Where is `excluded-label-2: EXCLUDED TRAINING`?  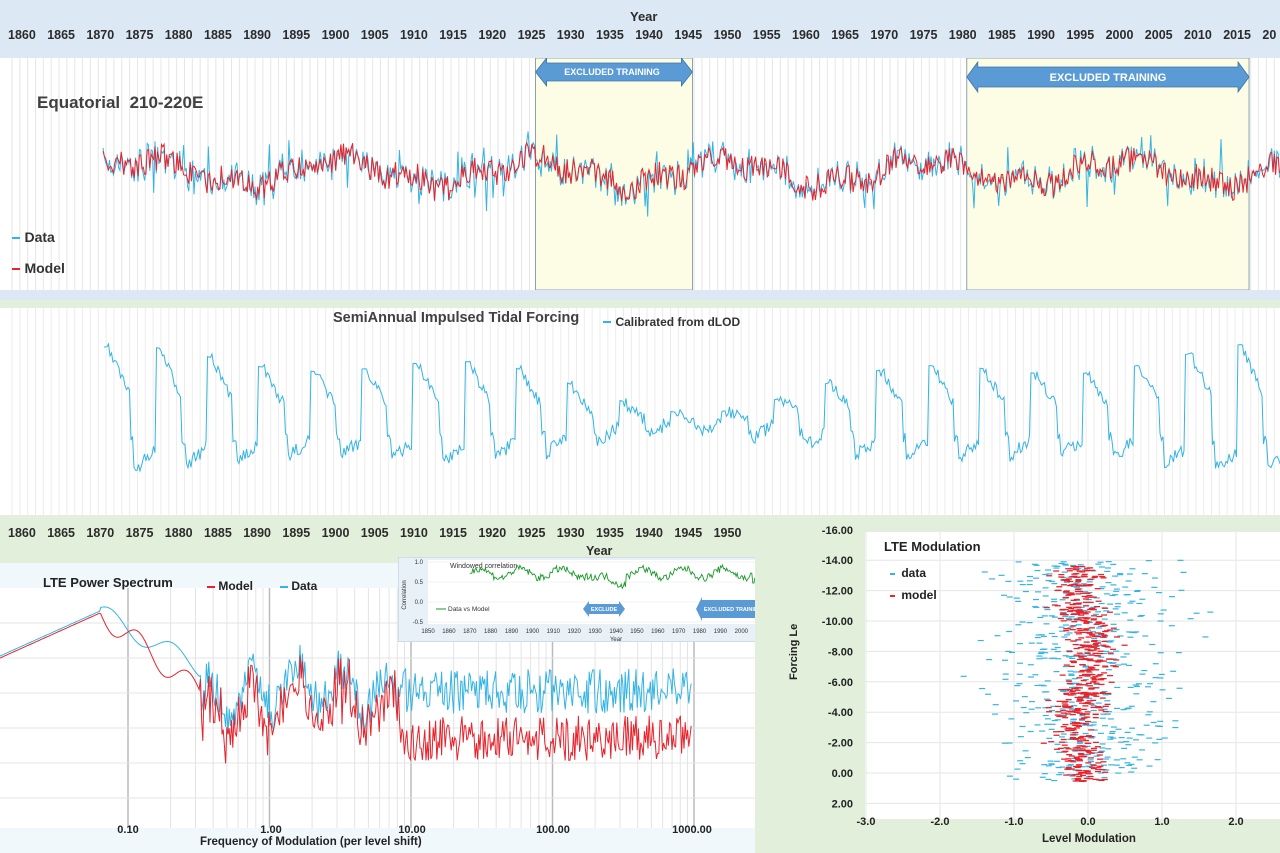
excluded-label-2: EXCLUDED TRAINING is located at coordinates (1108, 78).